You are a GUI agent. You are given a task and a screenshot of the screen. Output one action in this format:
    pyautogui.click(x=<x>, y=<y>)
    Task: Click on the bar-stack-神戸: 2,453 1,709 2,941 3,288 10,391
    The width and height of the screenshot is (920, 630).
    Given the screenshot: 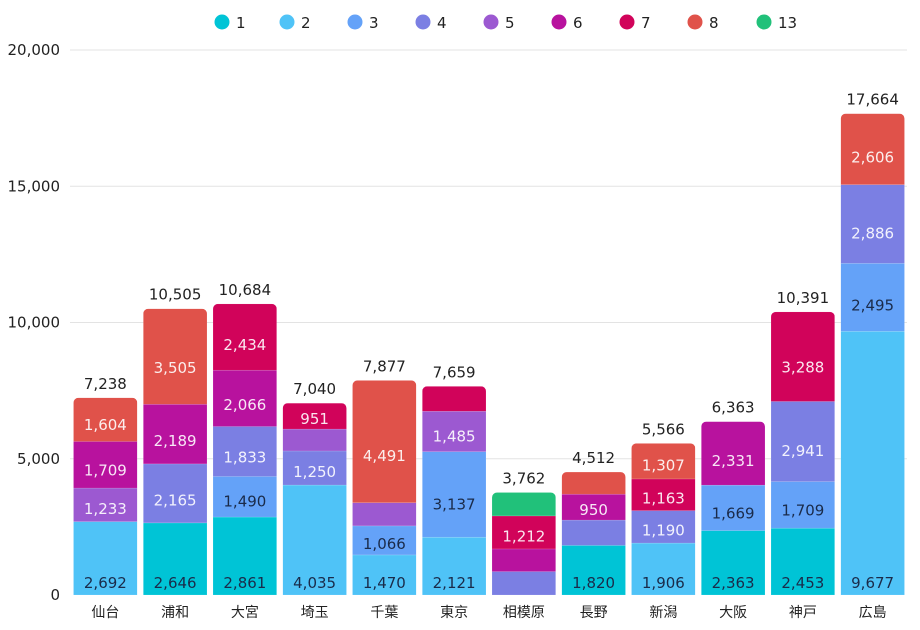 What is the action you would take?
    pyautogui.click(x=803, y=442)
    